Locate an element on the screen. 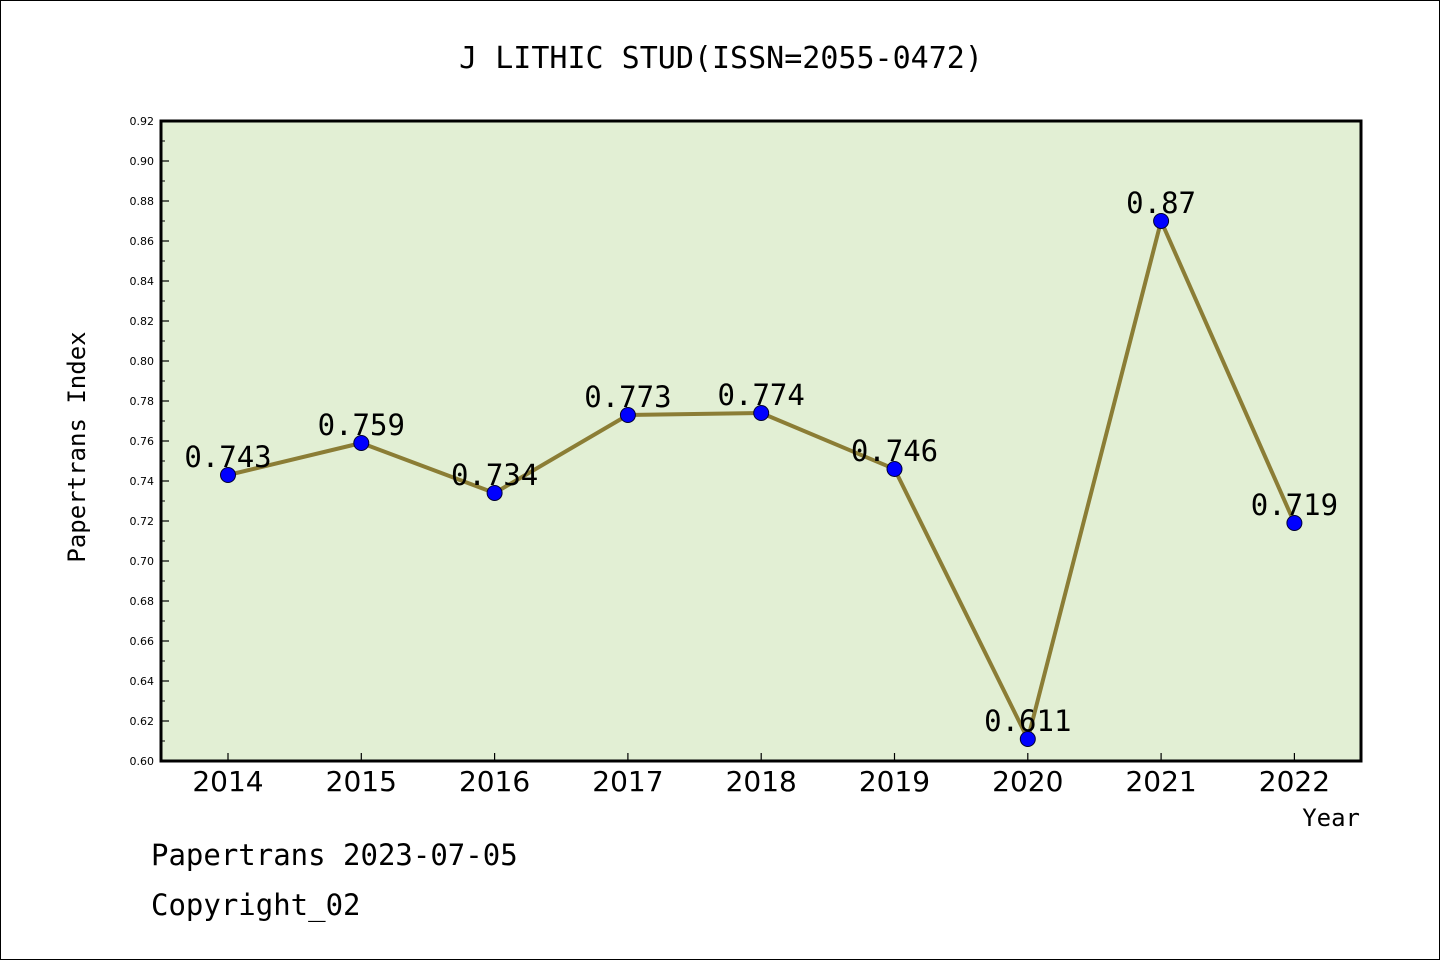 Image resolution: width=1440 pixels, height=964 pixels. footer-copyright-text: Copyright_02 is located at coordinates (256, 905).